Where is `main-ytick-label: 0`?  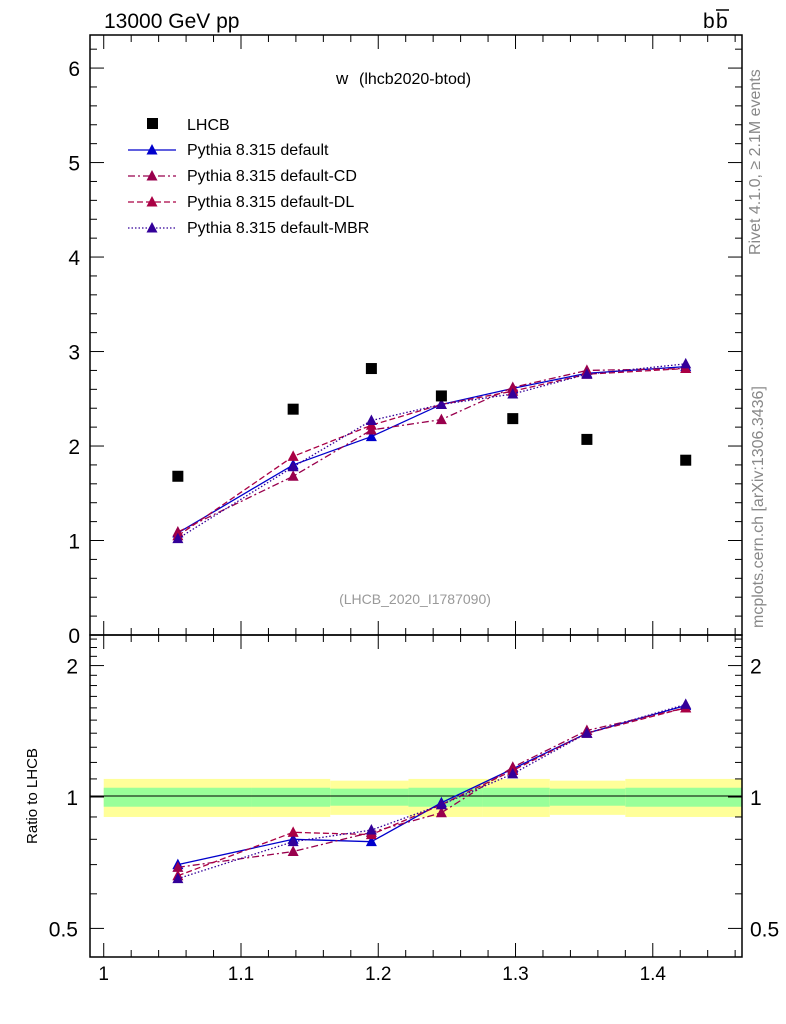 main-ytick-label: 0 is located at coordinates (74, 636).